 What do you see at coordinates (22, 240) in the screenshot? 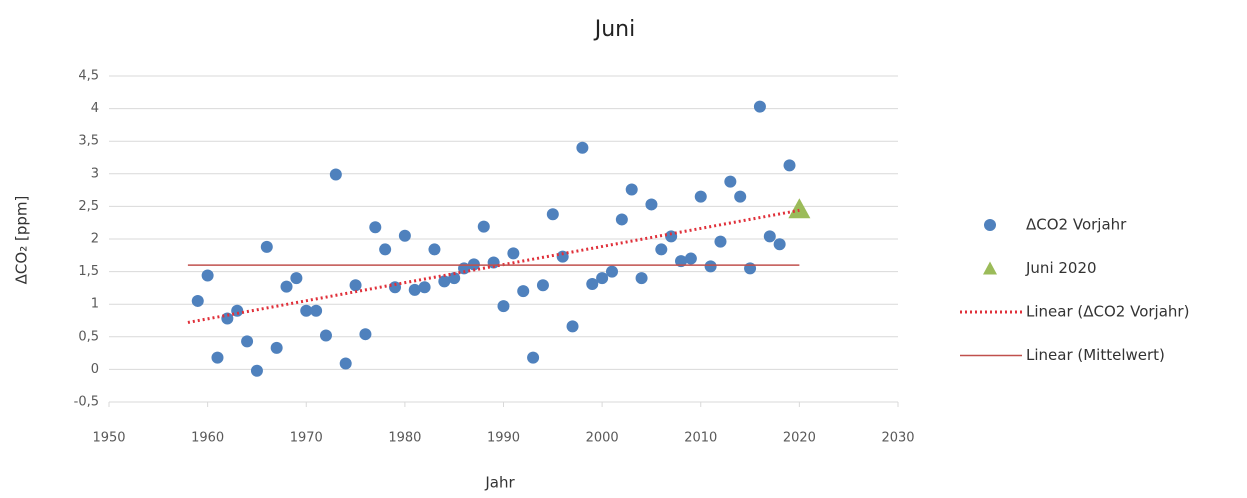
I see `y-axis-label: ΔCO₂ [ppm]` at bounding box center [22, 240].